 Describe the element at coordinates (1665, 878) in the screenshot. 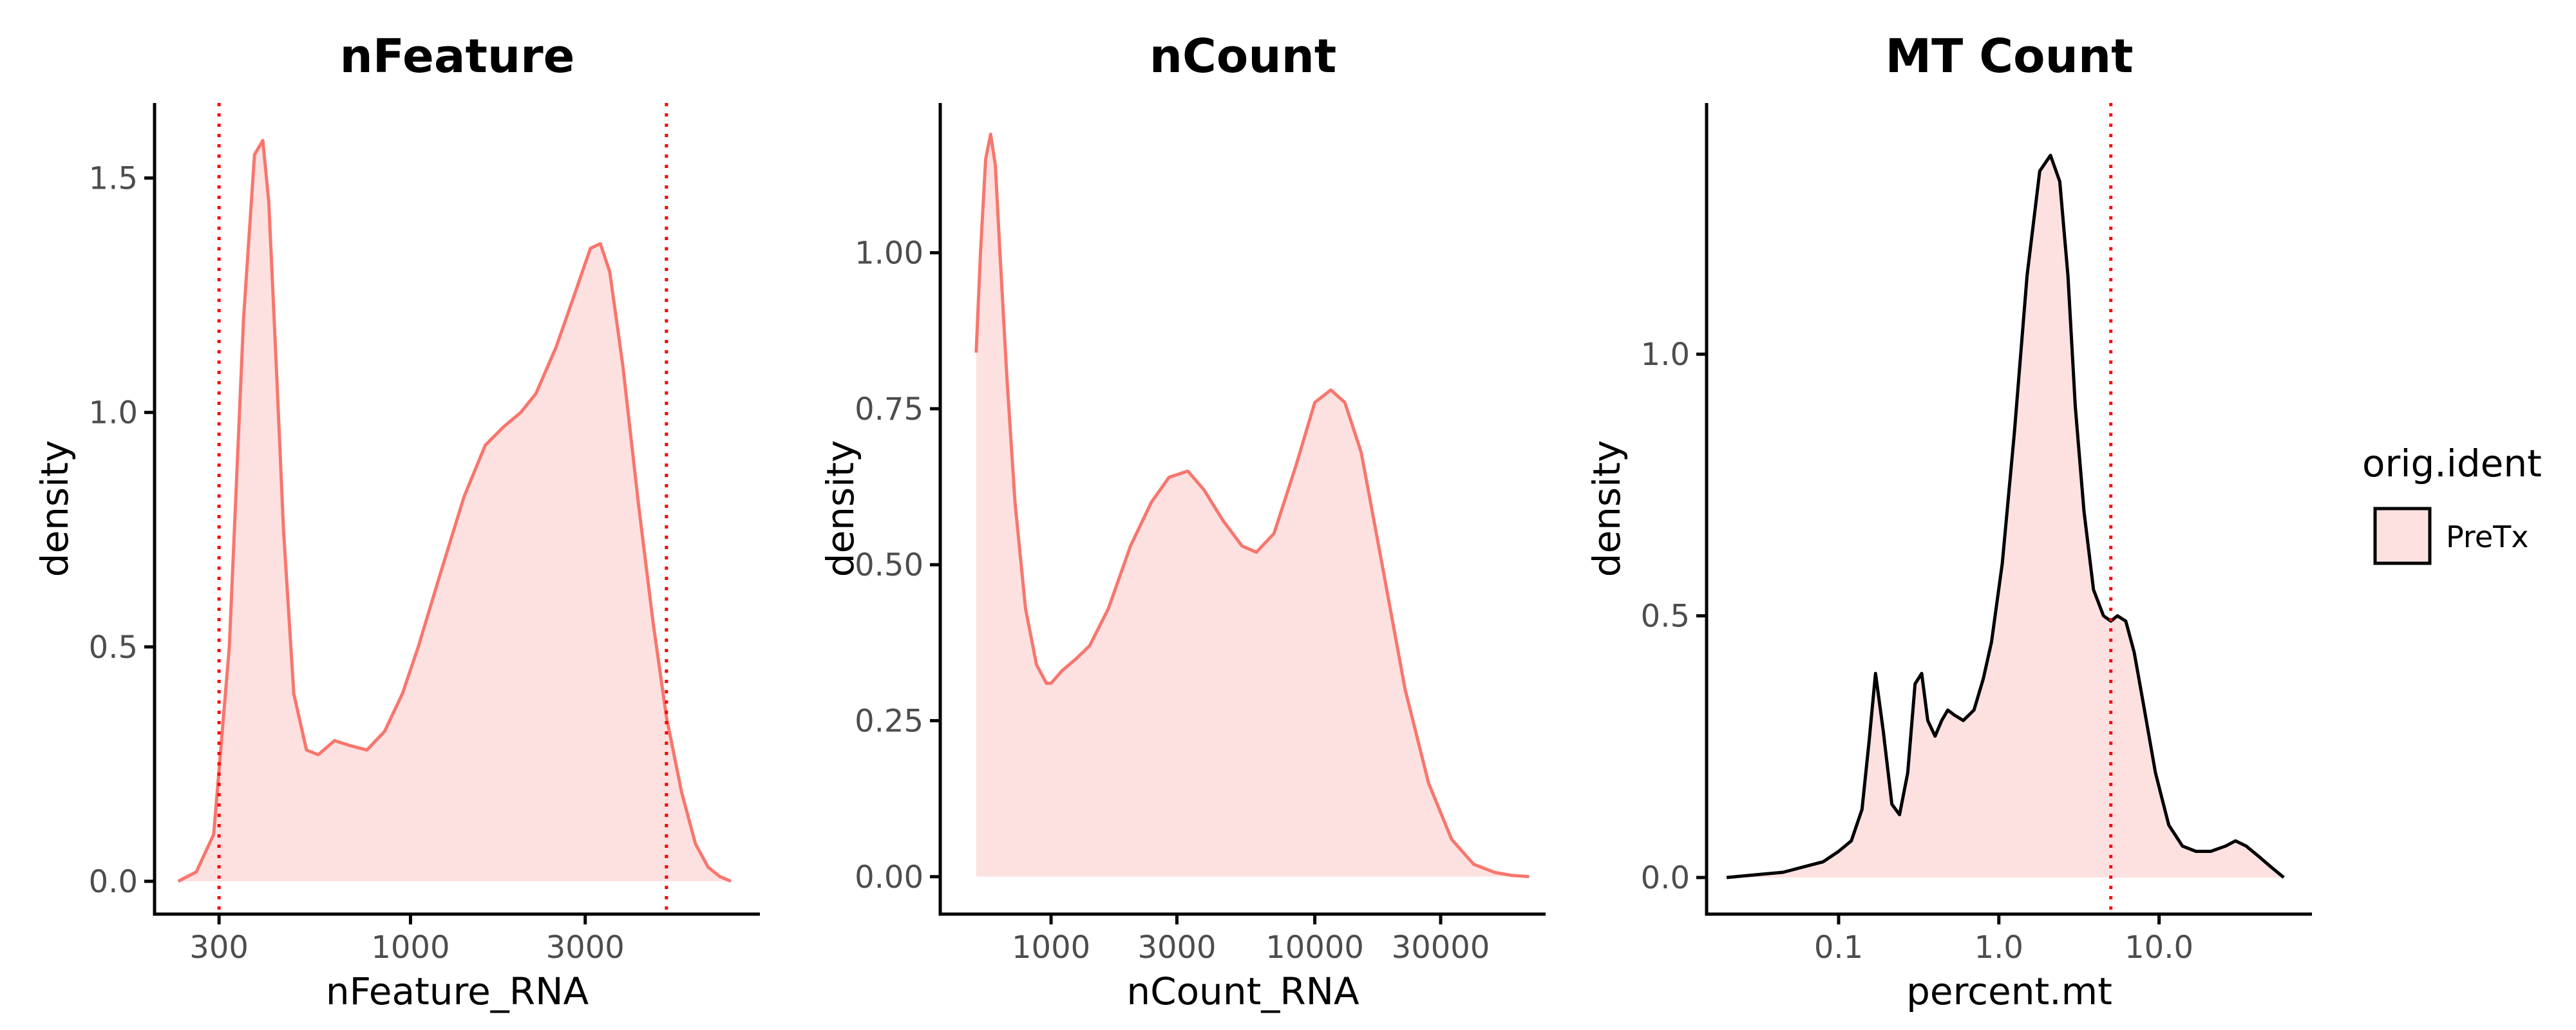

I see `y-tick-label-mt-count: 0.0` at that location.